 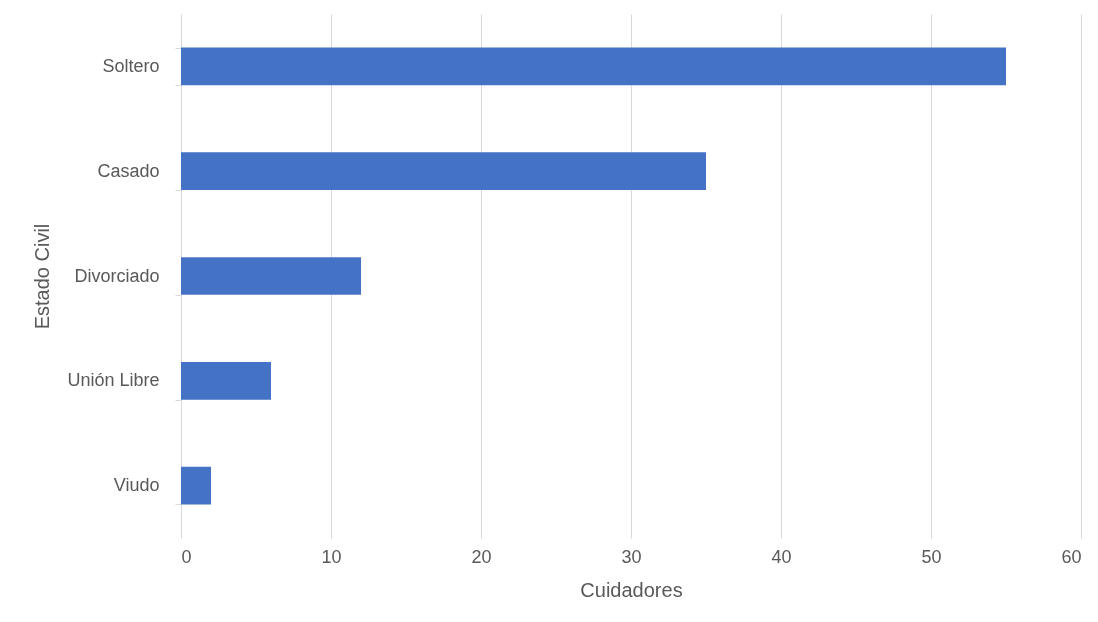 What do you see at coordinates (136, 485) in the screenshot?
I see `y-tick-label: Viudo` at bounding box center [136, 485].